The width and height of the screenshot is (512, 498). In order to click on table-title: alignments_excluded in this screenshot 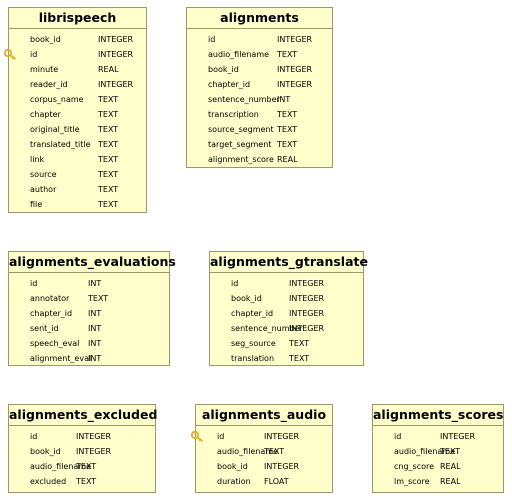, I will do `click(83, 415)`.